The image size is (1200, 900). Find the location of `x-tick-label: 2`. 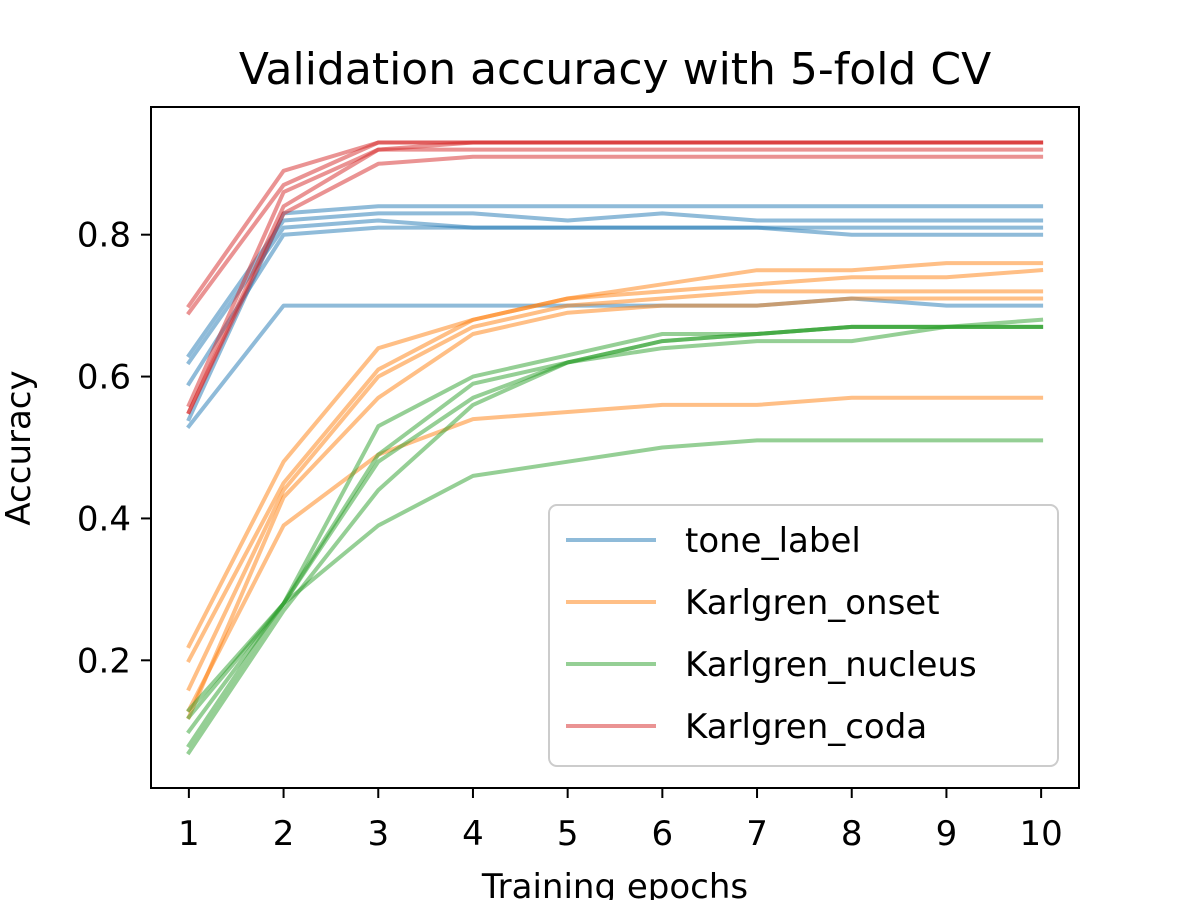

x-tick-label: 2 is located at coordinates (284, 834).